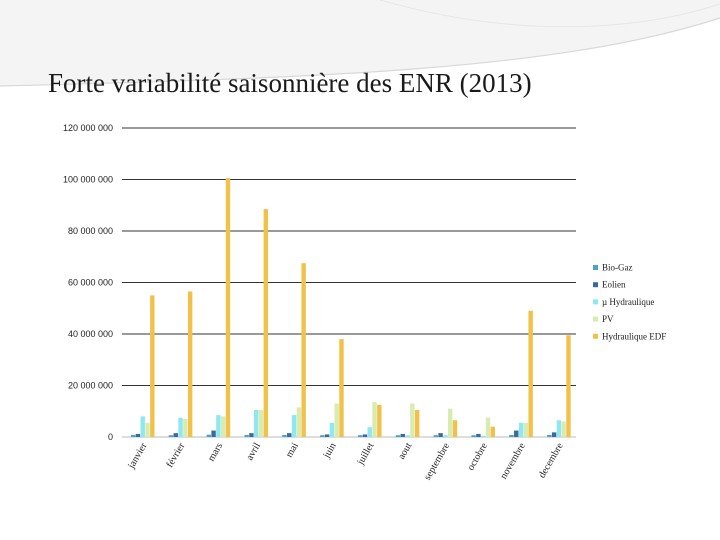 Image resolution: width=720 pixels, height=540 pixels. I want to click on y-tick-label: 80 000 000, so click(90, 231).